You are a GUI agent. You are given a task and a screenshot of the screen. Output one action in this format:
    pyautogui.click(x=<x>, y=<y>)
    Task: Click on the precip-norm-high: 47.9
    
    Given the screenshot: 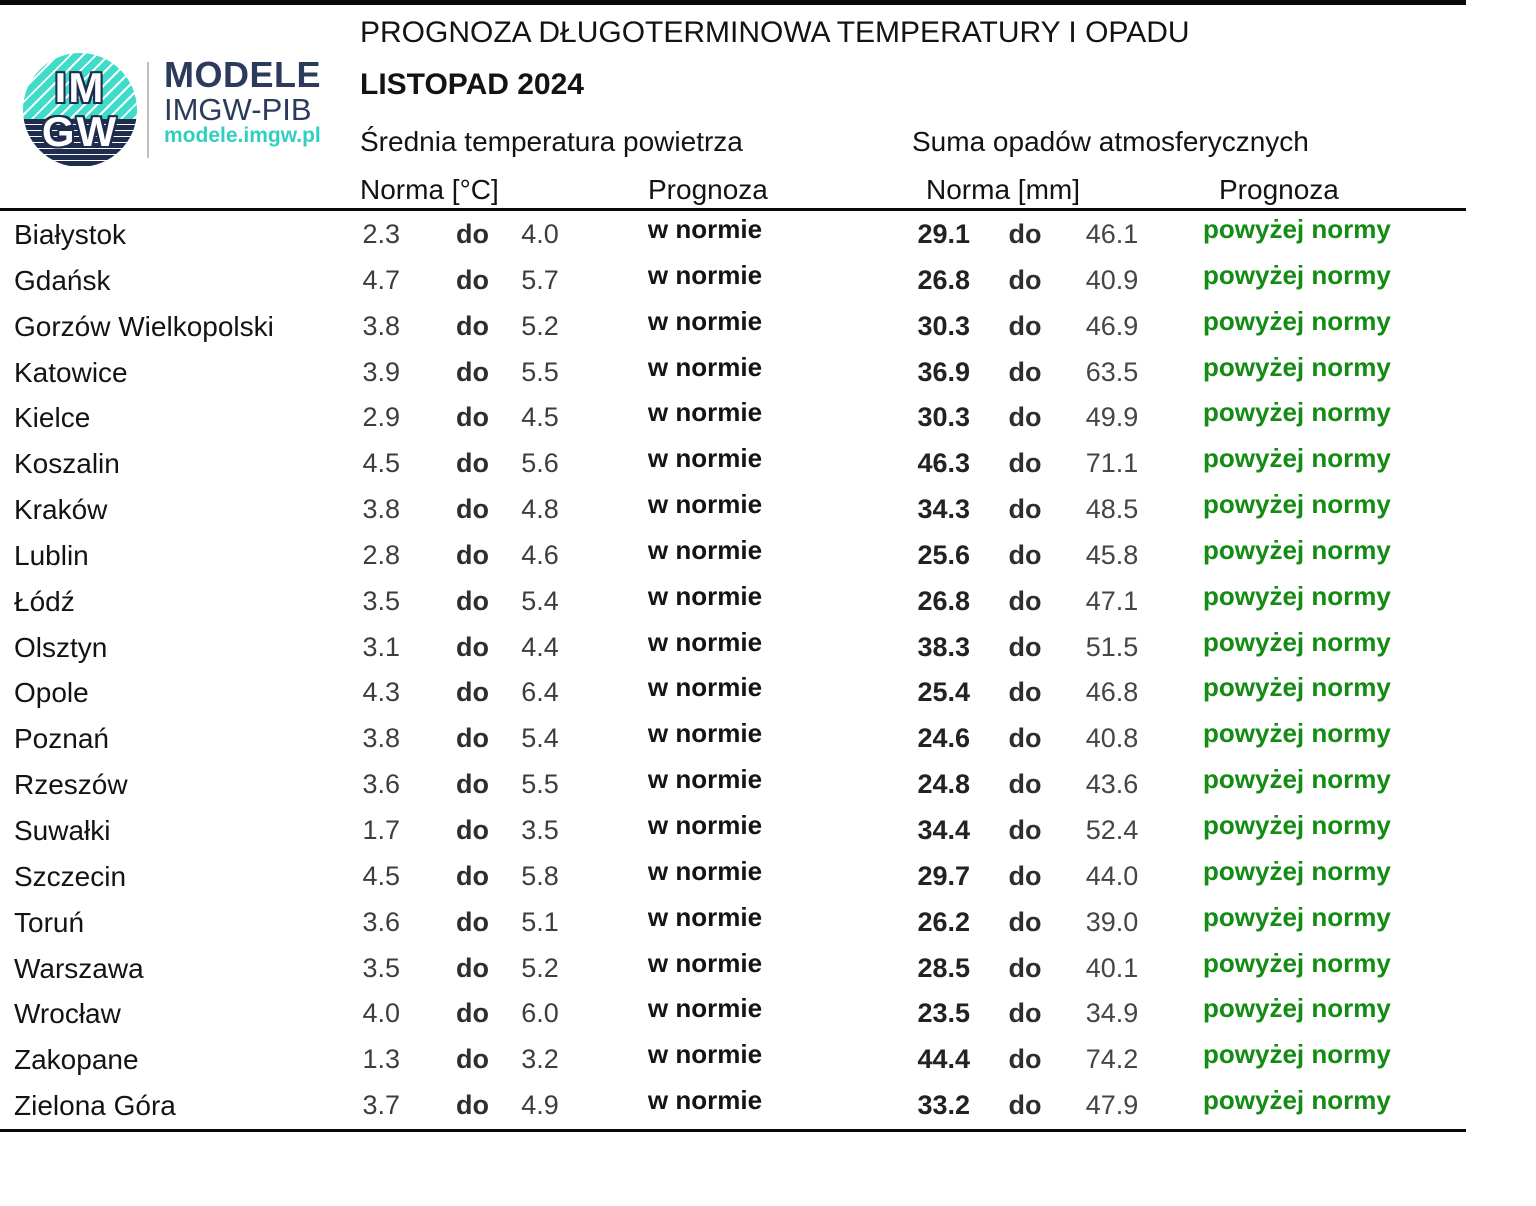 What is the action you would take?
    pyautogui.click(x=1112, y=1105)
    